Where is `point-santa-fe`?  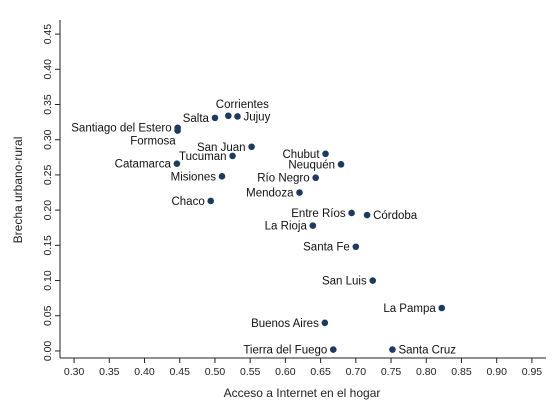
point-santa-fe is located at coordinates (356, 247).